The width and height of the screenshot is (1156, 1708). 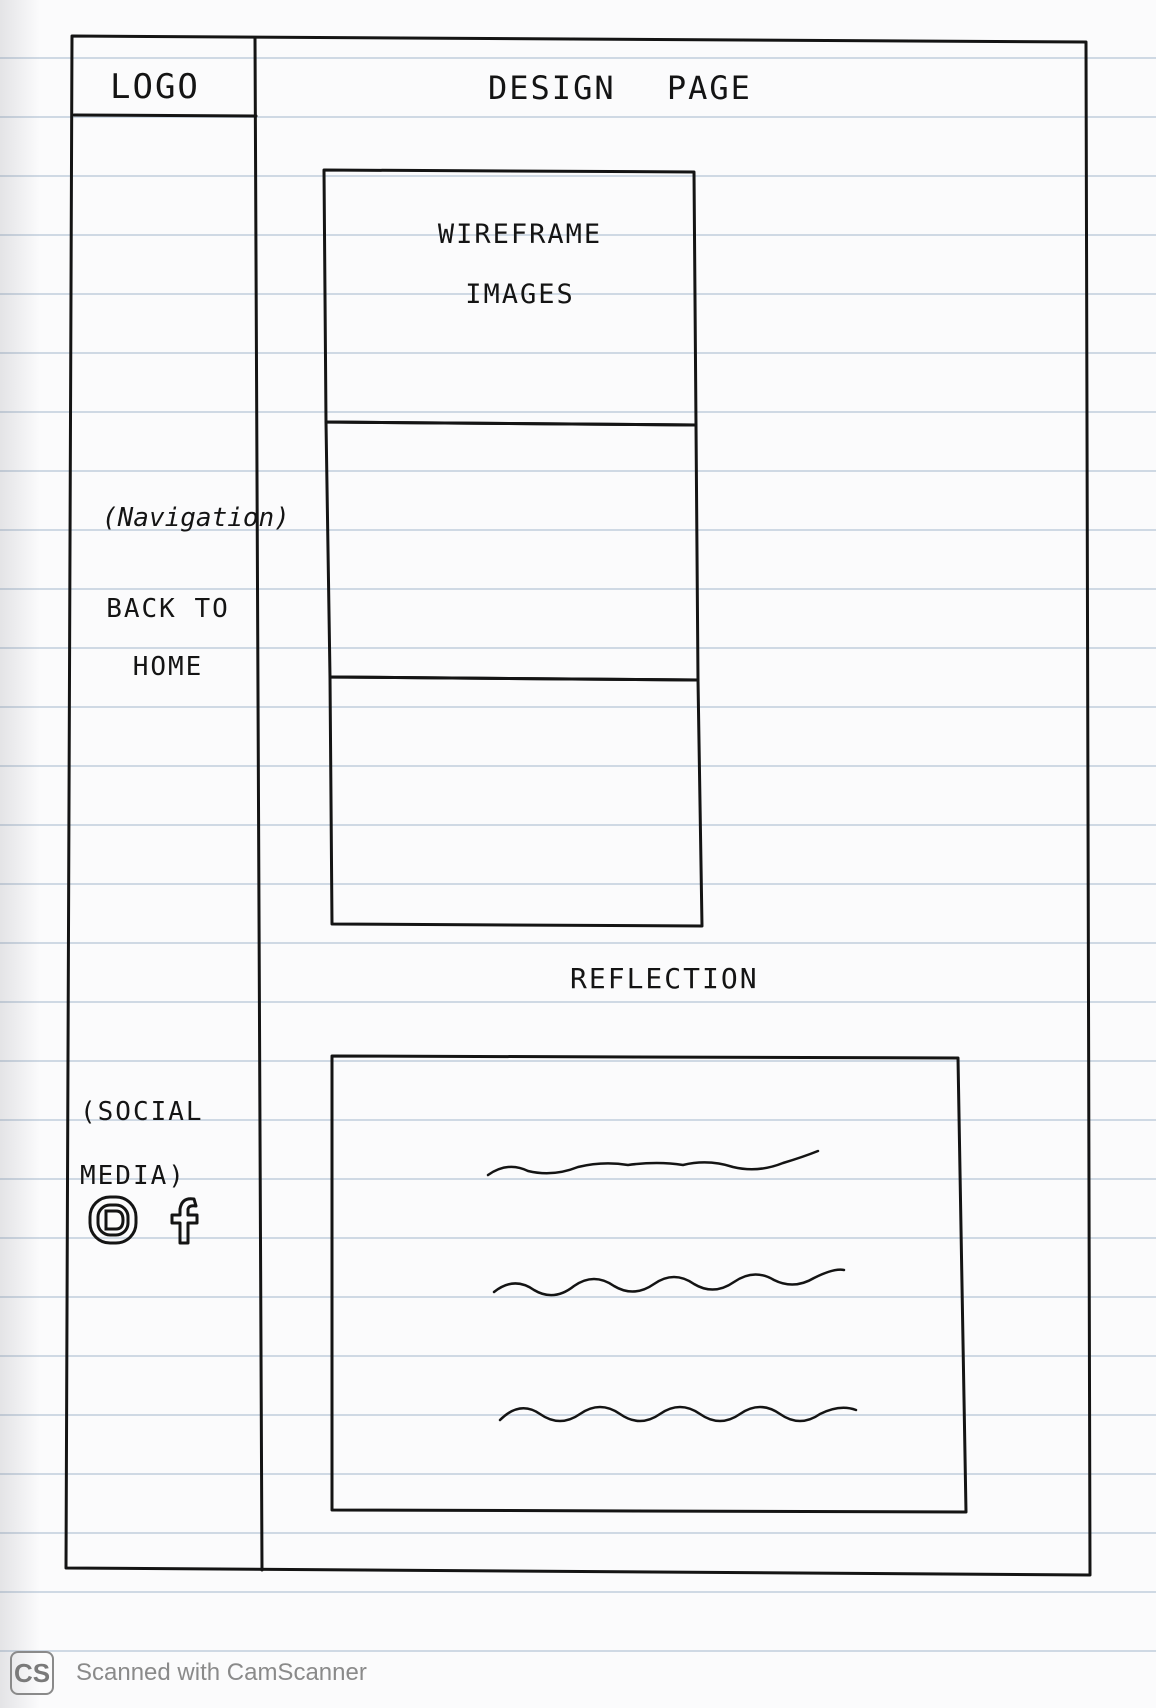 What do you see at coordinates (620, 88) in the screenshot?
I see `page-title: DESIGN PAGE` at bounding box center [620, 88].